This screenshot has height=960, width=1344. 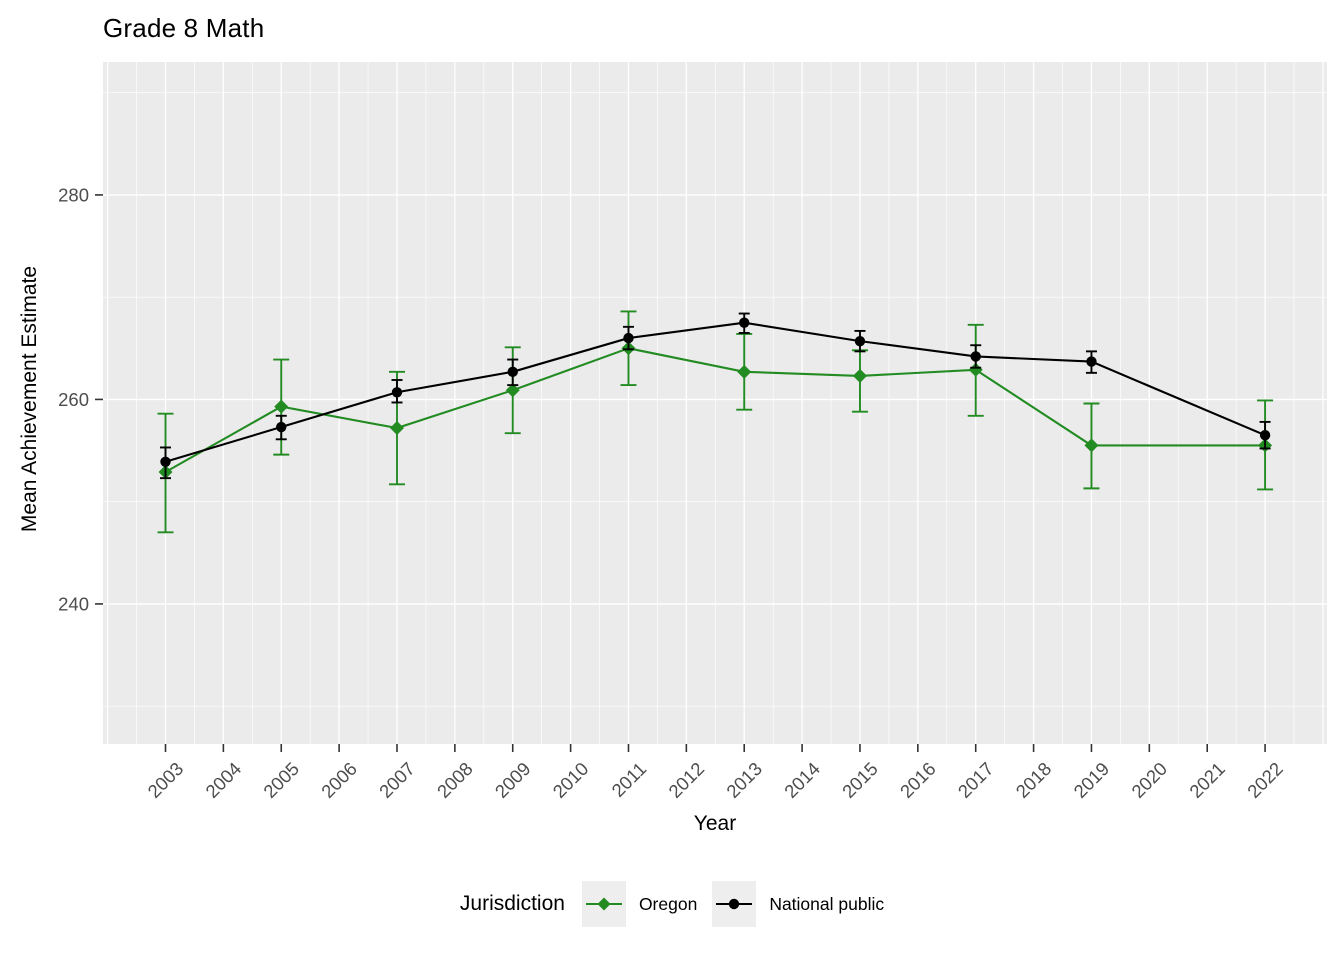 I want to click on y-tick-label: 260, so click(x=73, y=399).